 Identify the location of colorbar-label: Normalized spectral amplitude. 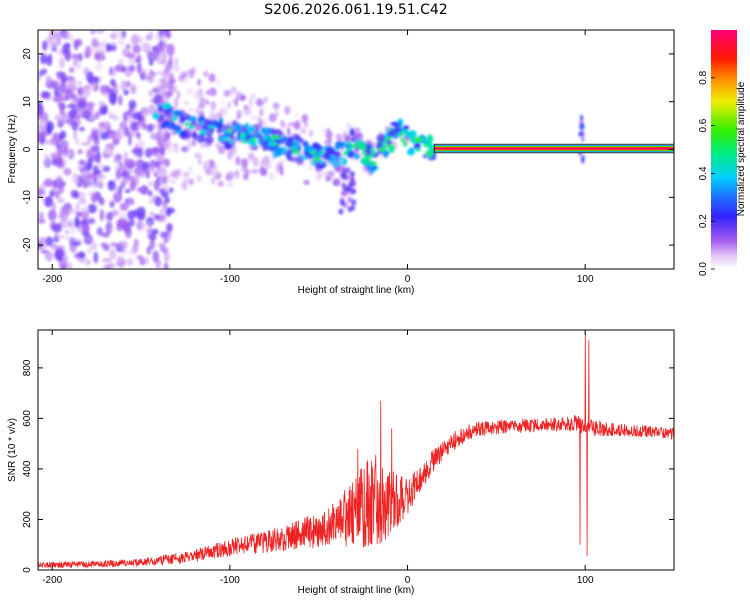
(741, 148).